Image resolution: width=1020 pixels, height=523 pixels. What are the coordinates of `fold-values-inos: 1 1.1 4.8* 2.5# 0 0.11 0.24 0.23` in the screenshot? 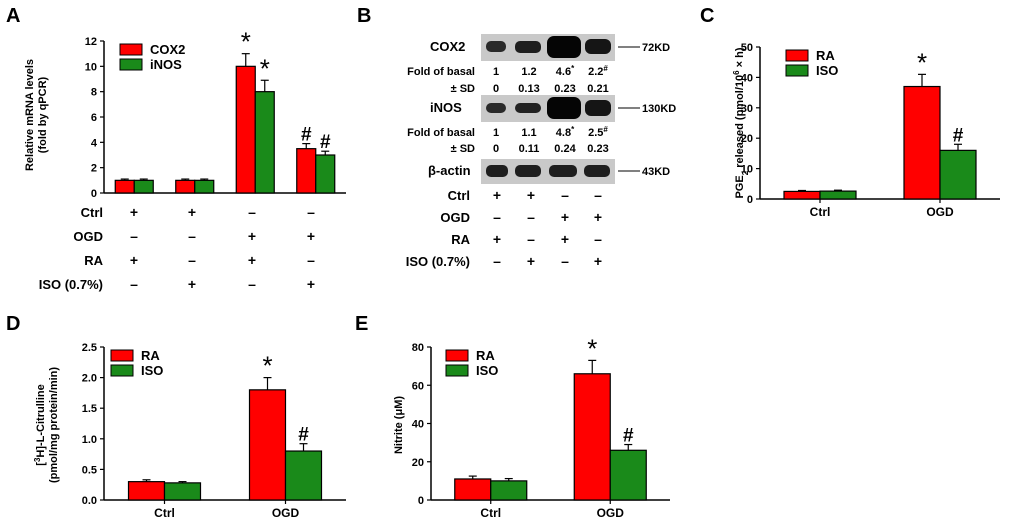 It's located at (551, 140).